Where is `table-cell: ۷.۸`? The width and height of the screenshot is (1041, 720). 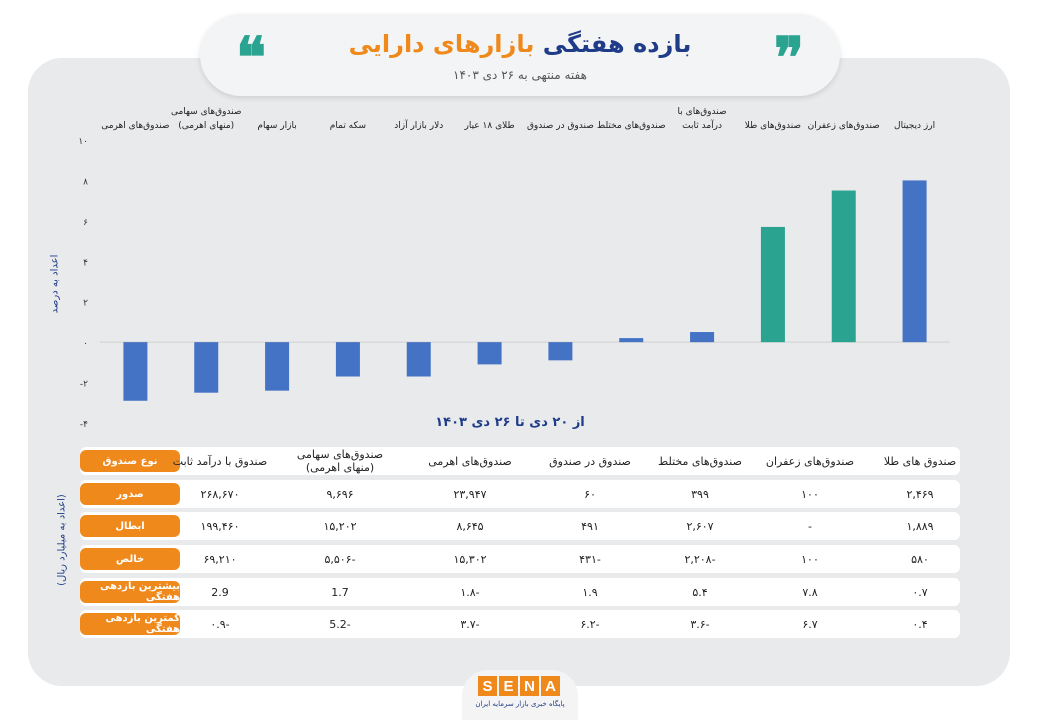
table-cell: ۷.۸ is located at coordinates (810, 592).